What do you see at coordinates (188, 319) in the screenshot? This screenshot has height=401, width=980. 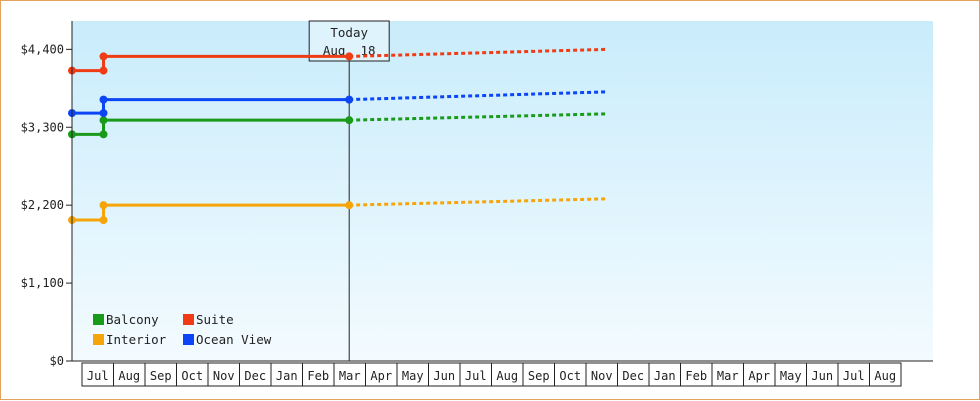 I see `legend-swatch-suite` at bounding box center [188, 319].